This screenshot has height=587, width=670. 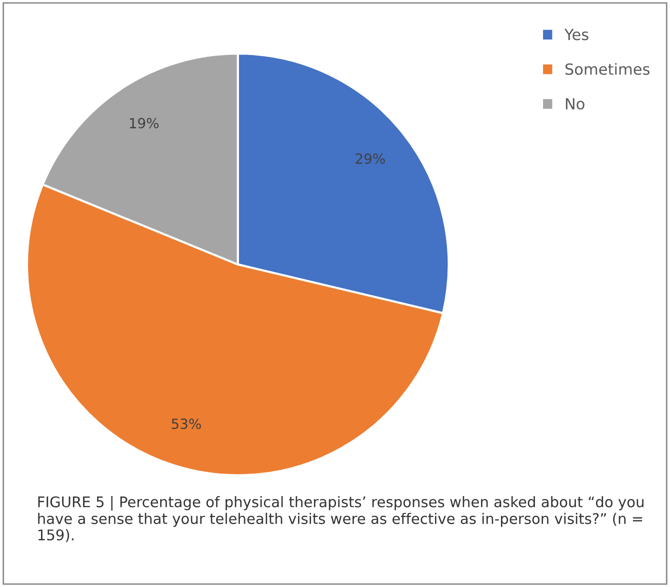 What do you see at coordinates (144, 123) in the screenshot?
I see `data-label: 19%` at bounding box center [144, 123].